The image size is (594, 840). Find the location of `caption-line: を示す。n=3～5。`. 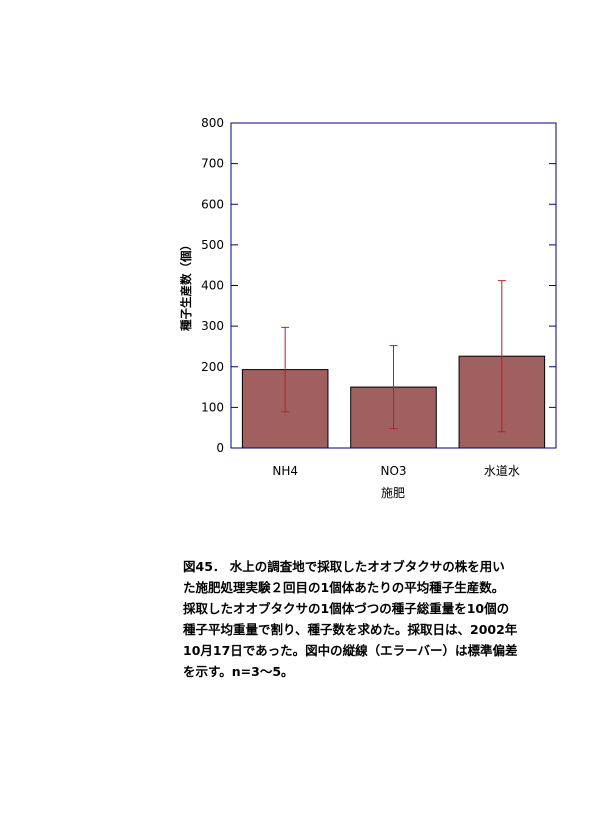

caption-line: を示す。n=3～5。 is located at coordinates (238, 671).